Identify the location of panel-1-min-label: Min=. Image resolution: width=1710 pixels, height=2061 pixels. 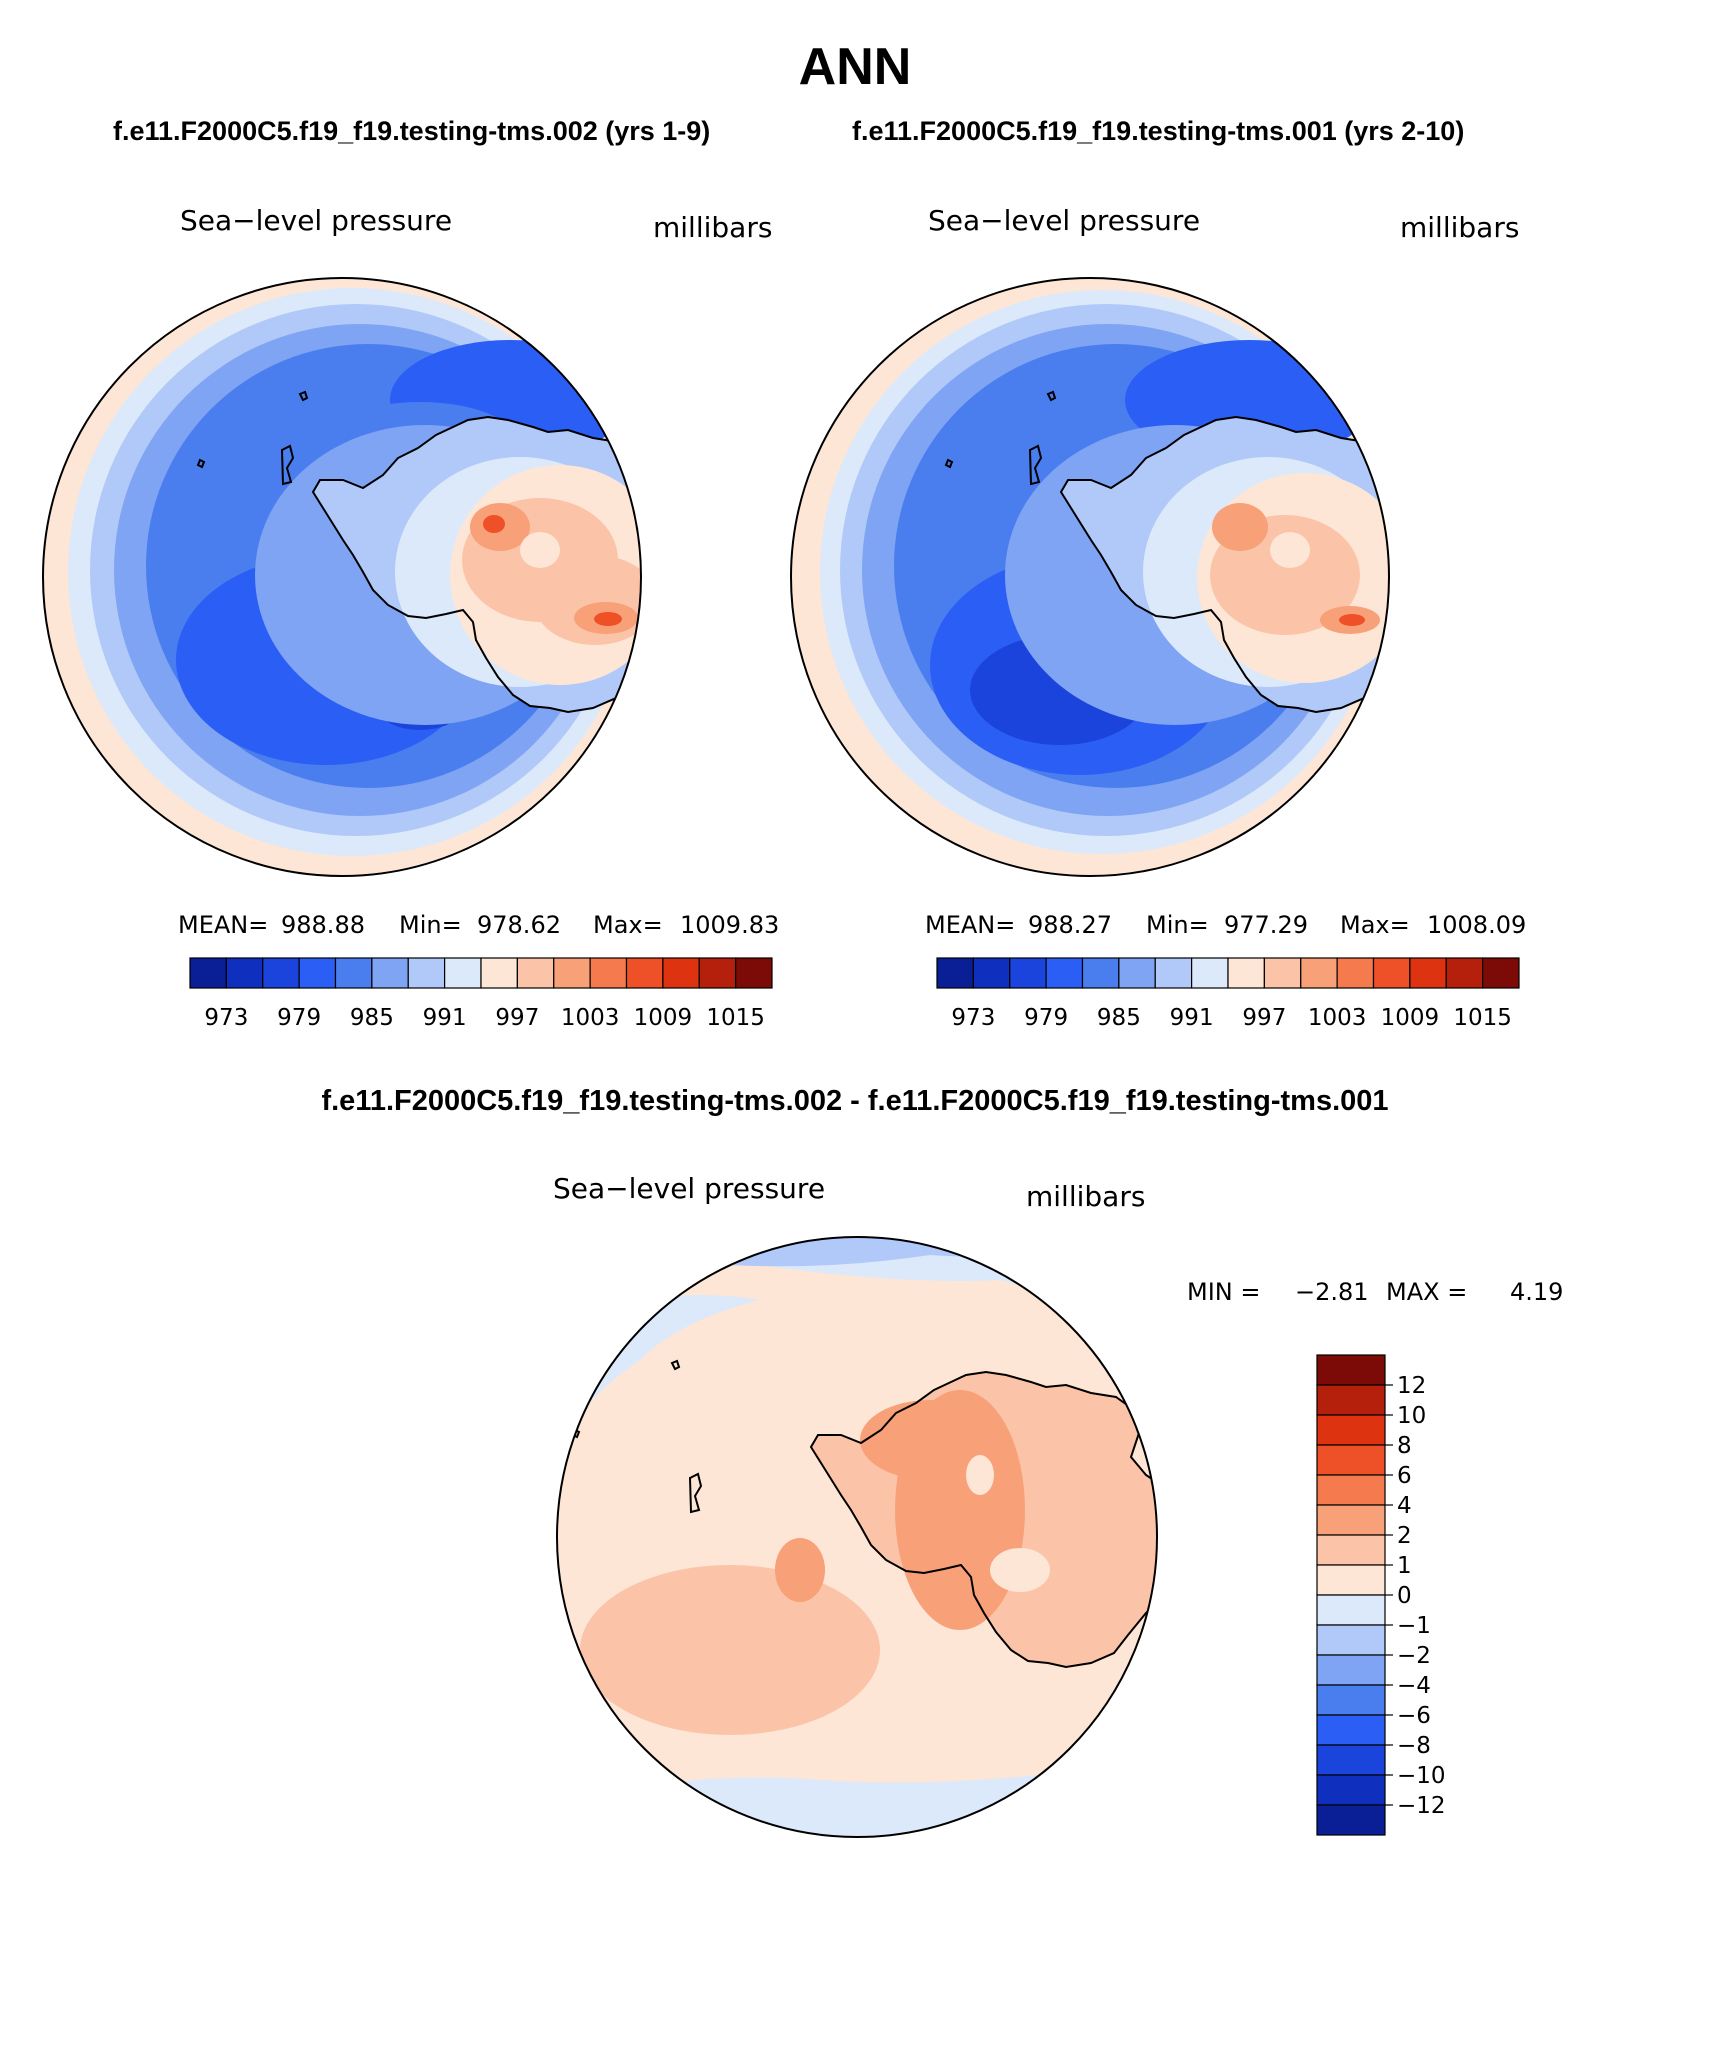
(430, 925).